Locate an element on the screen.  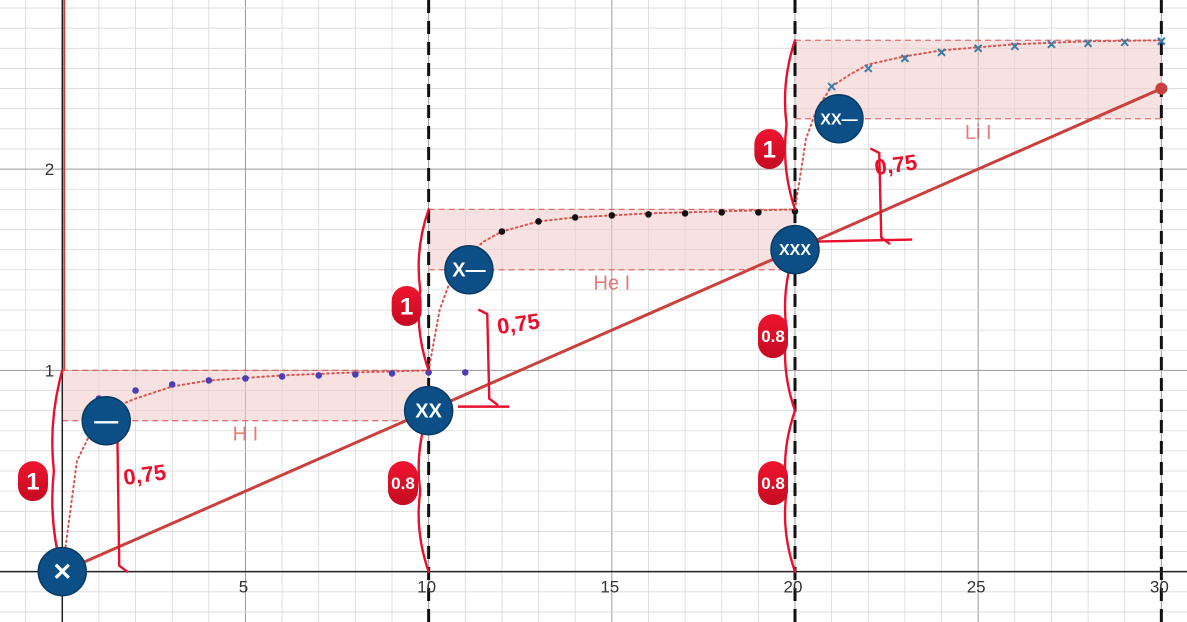
bracket-he-upper is located at coordinates (423, 290).